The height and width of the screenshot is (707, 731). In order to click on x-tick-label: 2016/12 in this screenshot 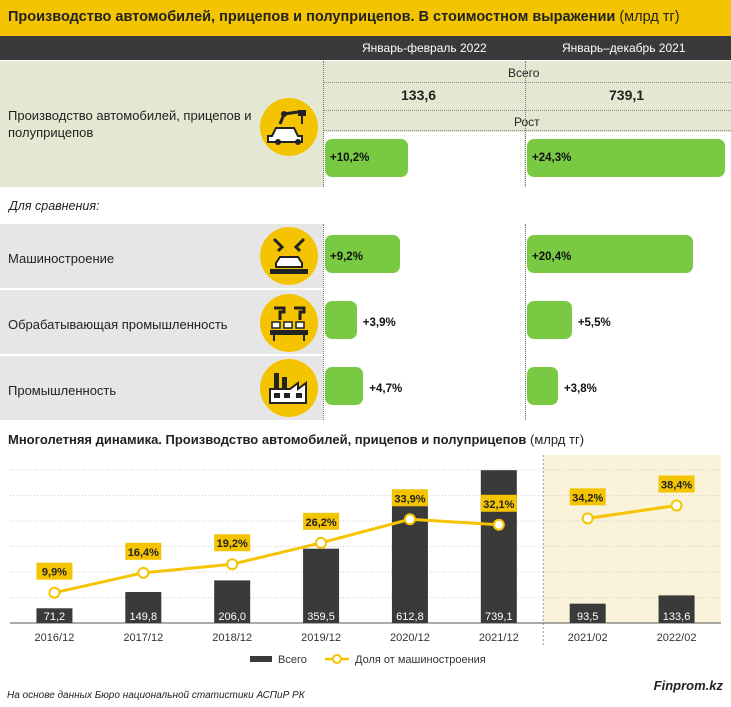, I will do `click(55, 638)`.